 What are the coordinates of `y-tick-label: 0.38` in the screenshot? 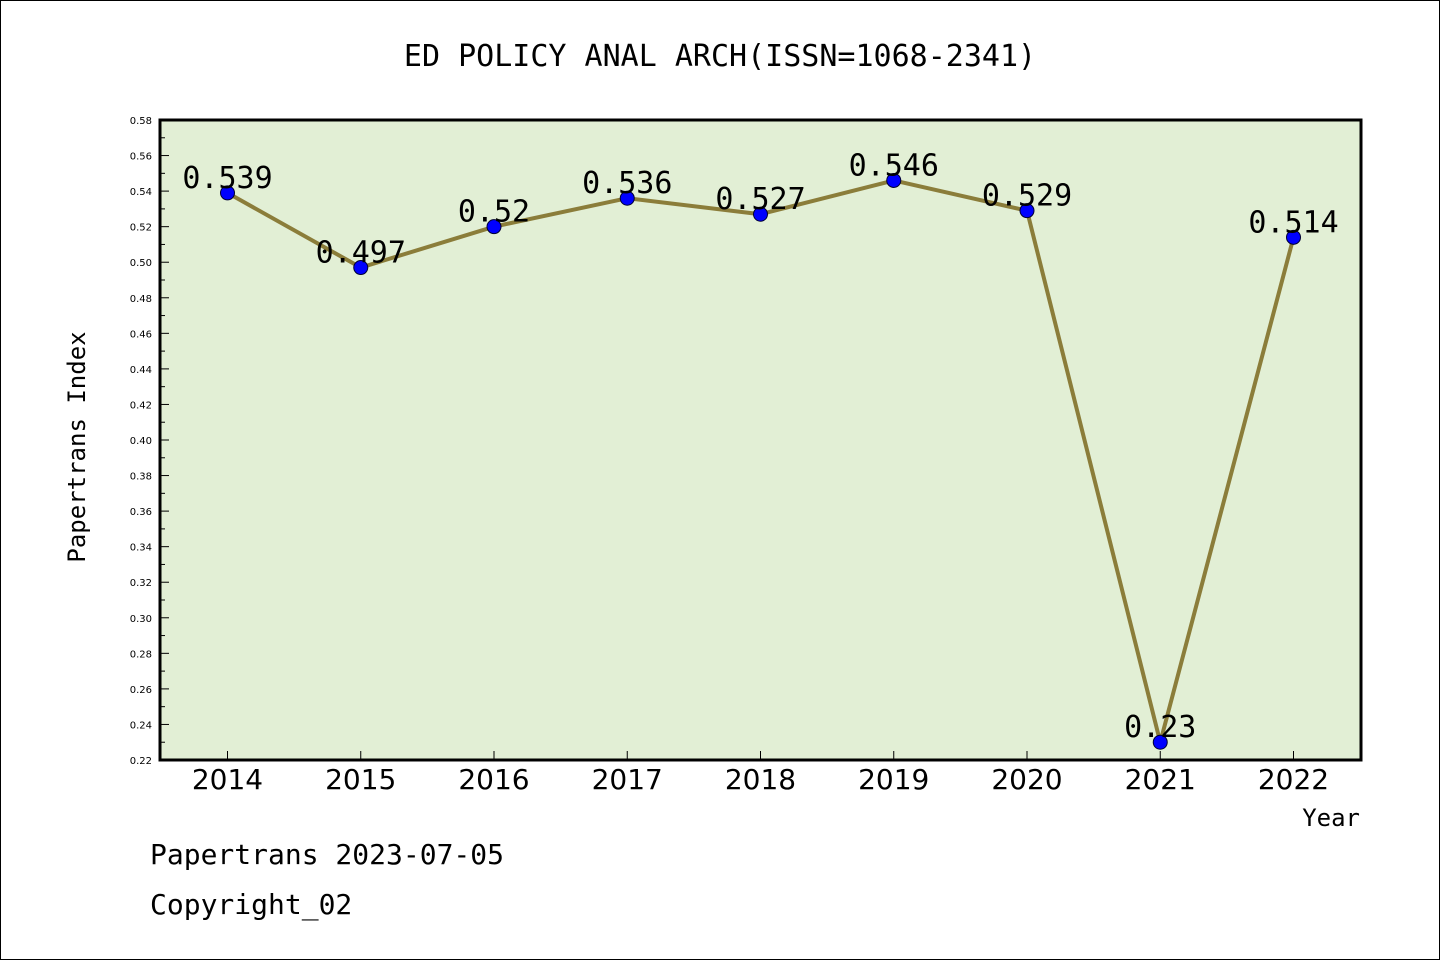 It's located at (141, 477).